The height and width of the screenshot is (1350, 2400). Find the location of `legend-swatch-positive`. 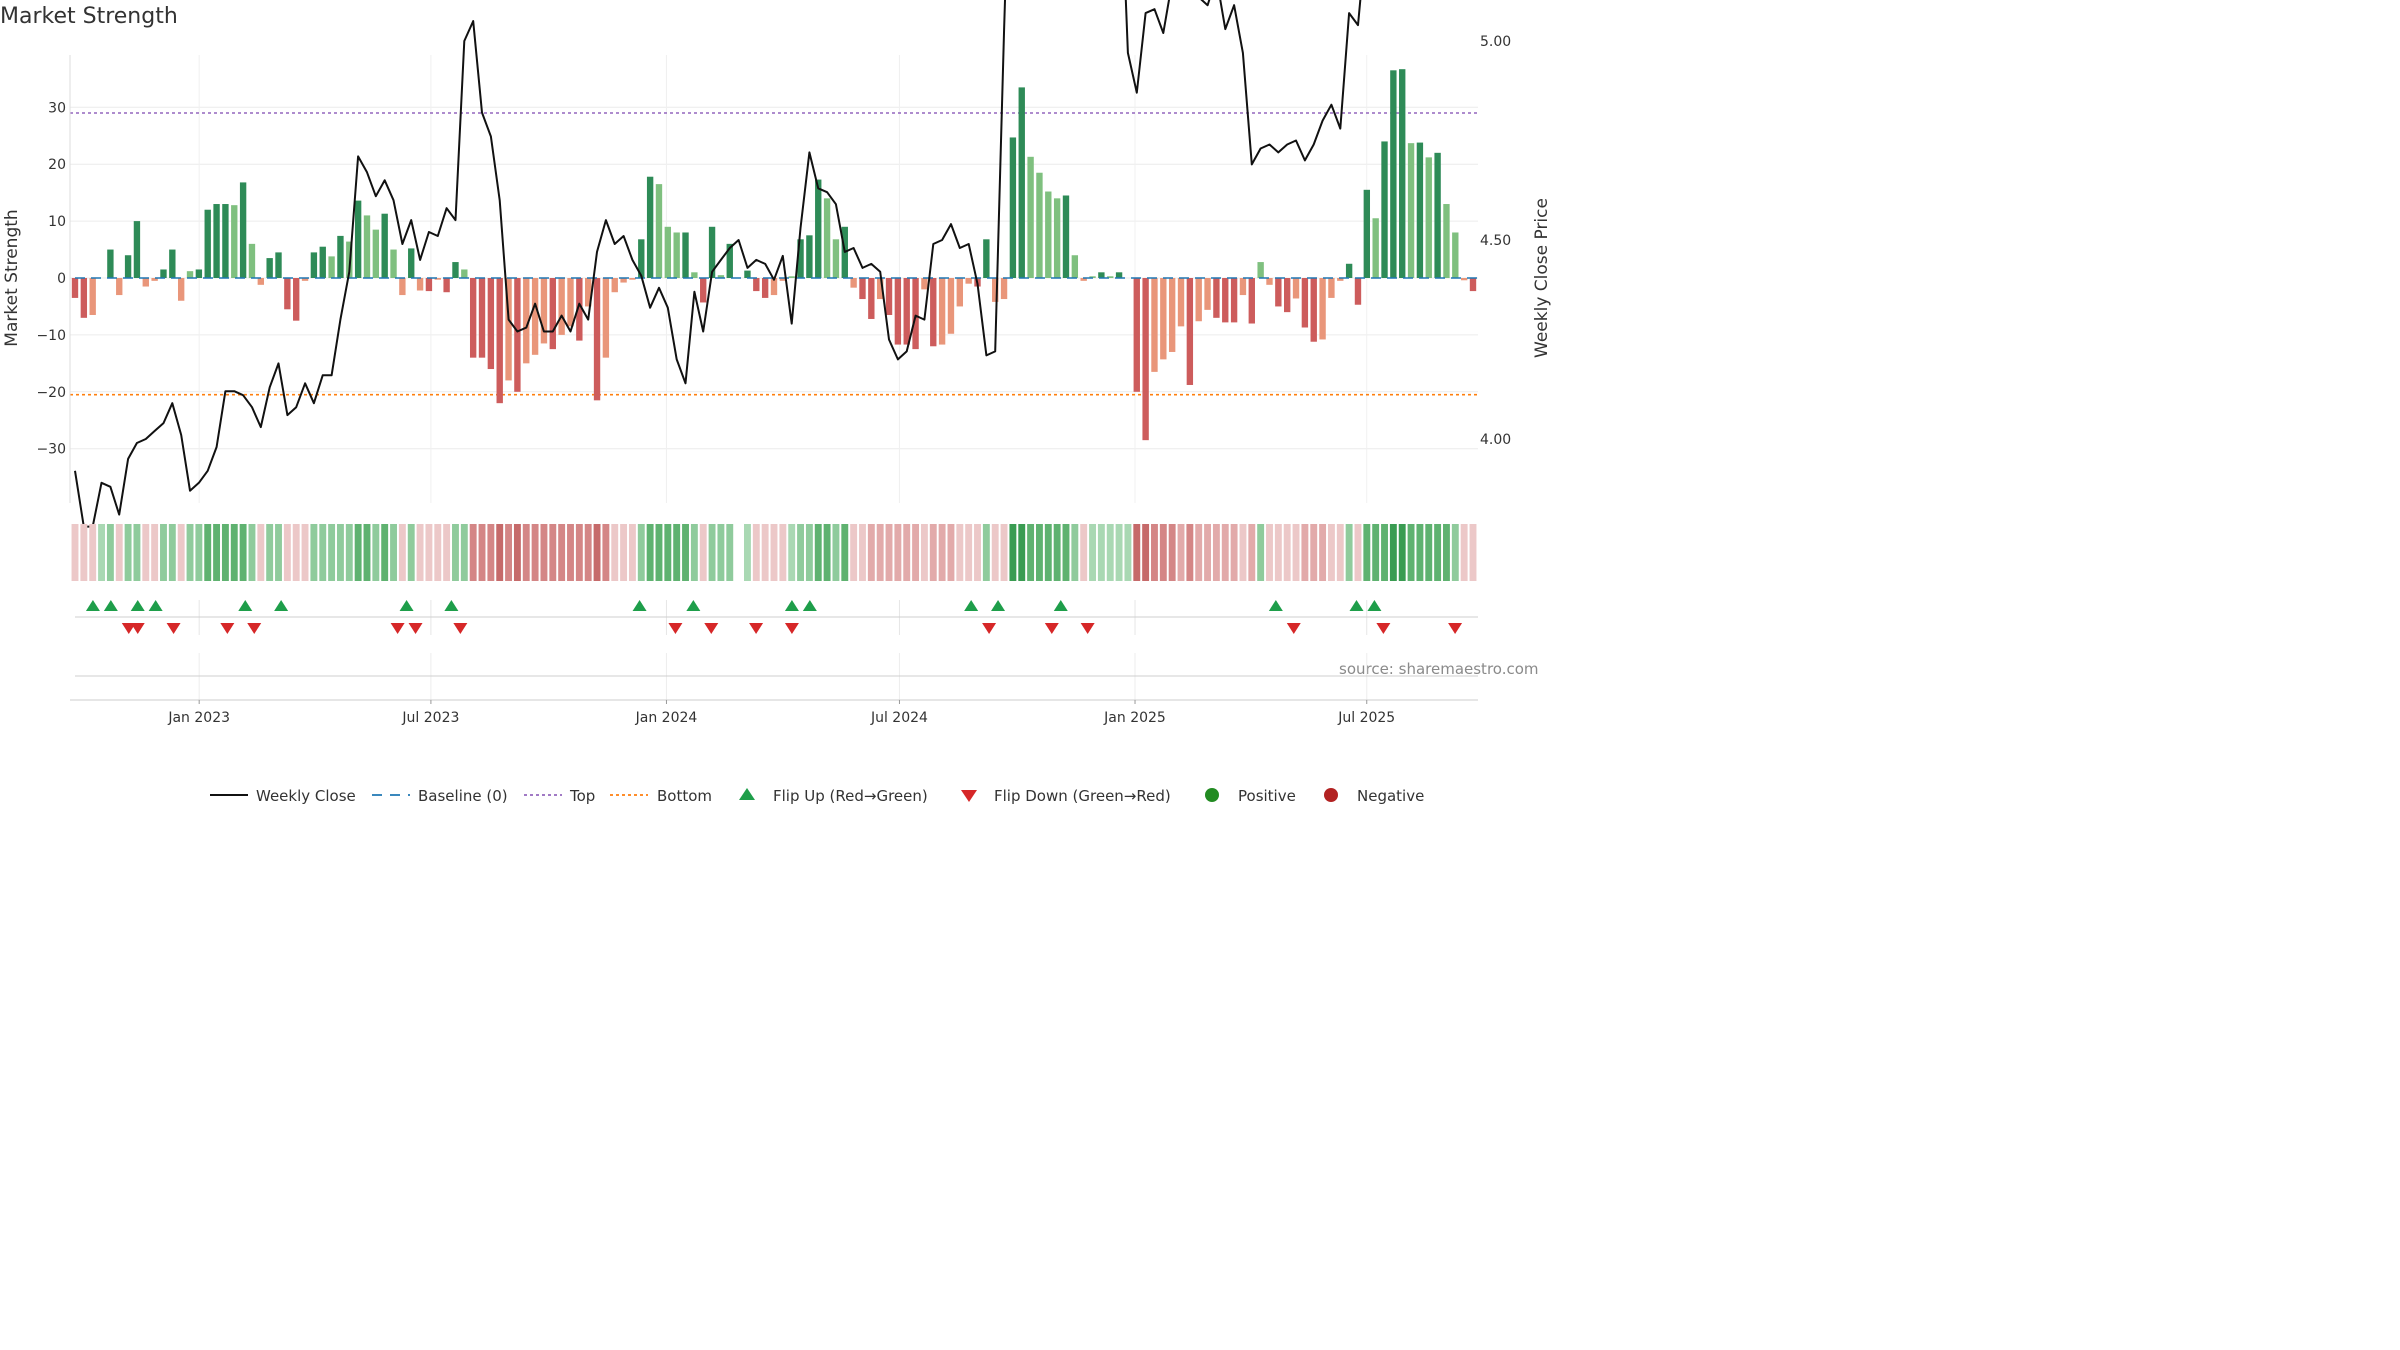

legend-swatch-positive is located at coordinates (1212, 795).